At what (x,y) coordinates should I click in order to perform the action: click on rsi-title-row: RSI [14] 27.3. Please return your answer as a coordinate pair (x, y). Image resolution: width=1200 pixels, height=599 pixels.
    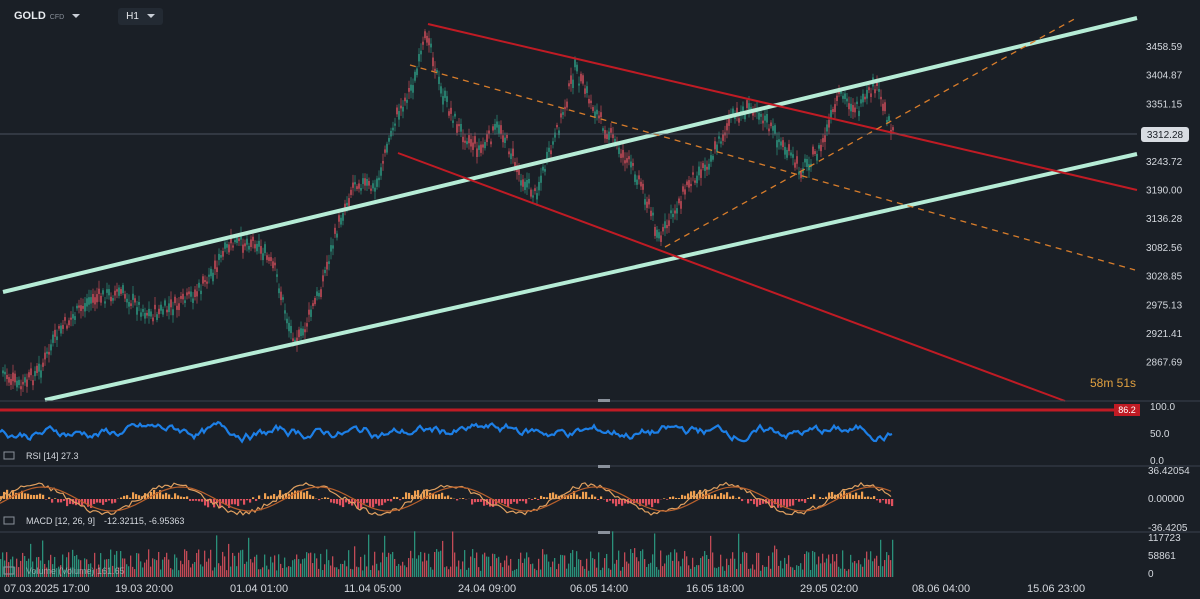
    Looking at the image, I should click on (41, 456).